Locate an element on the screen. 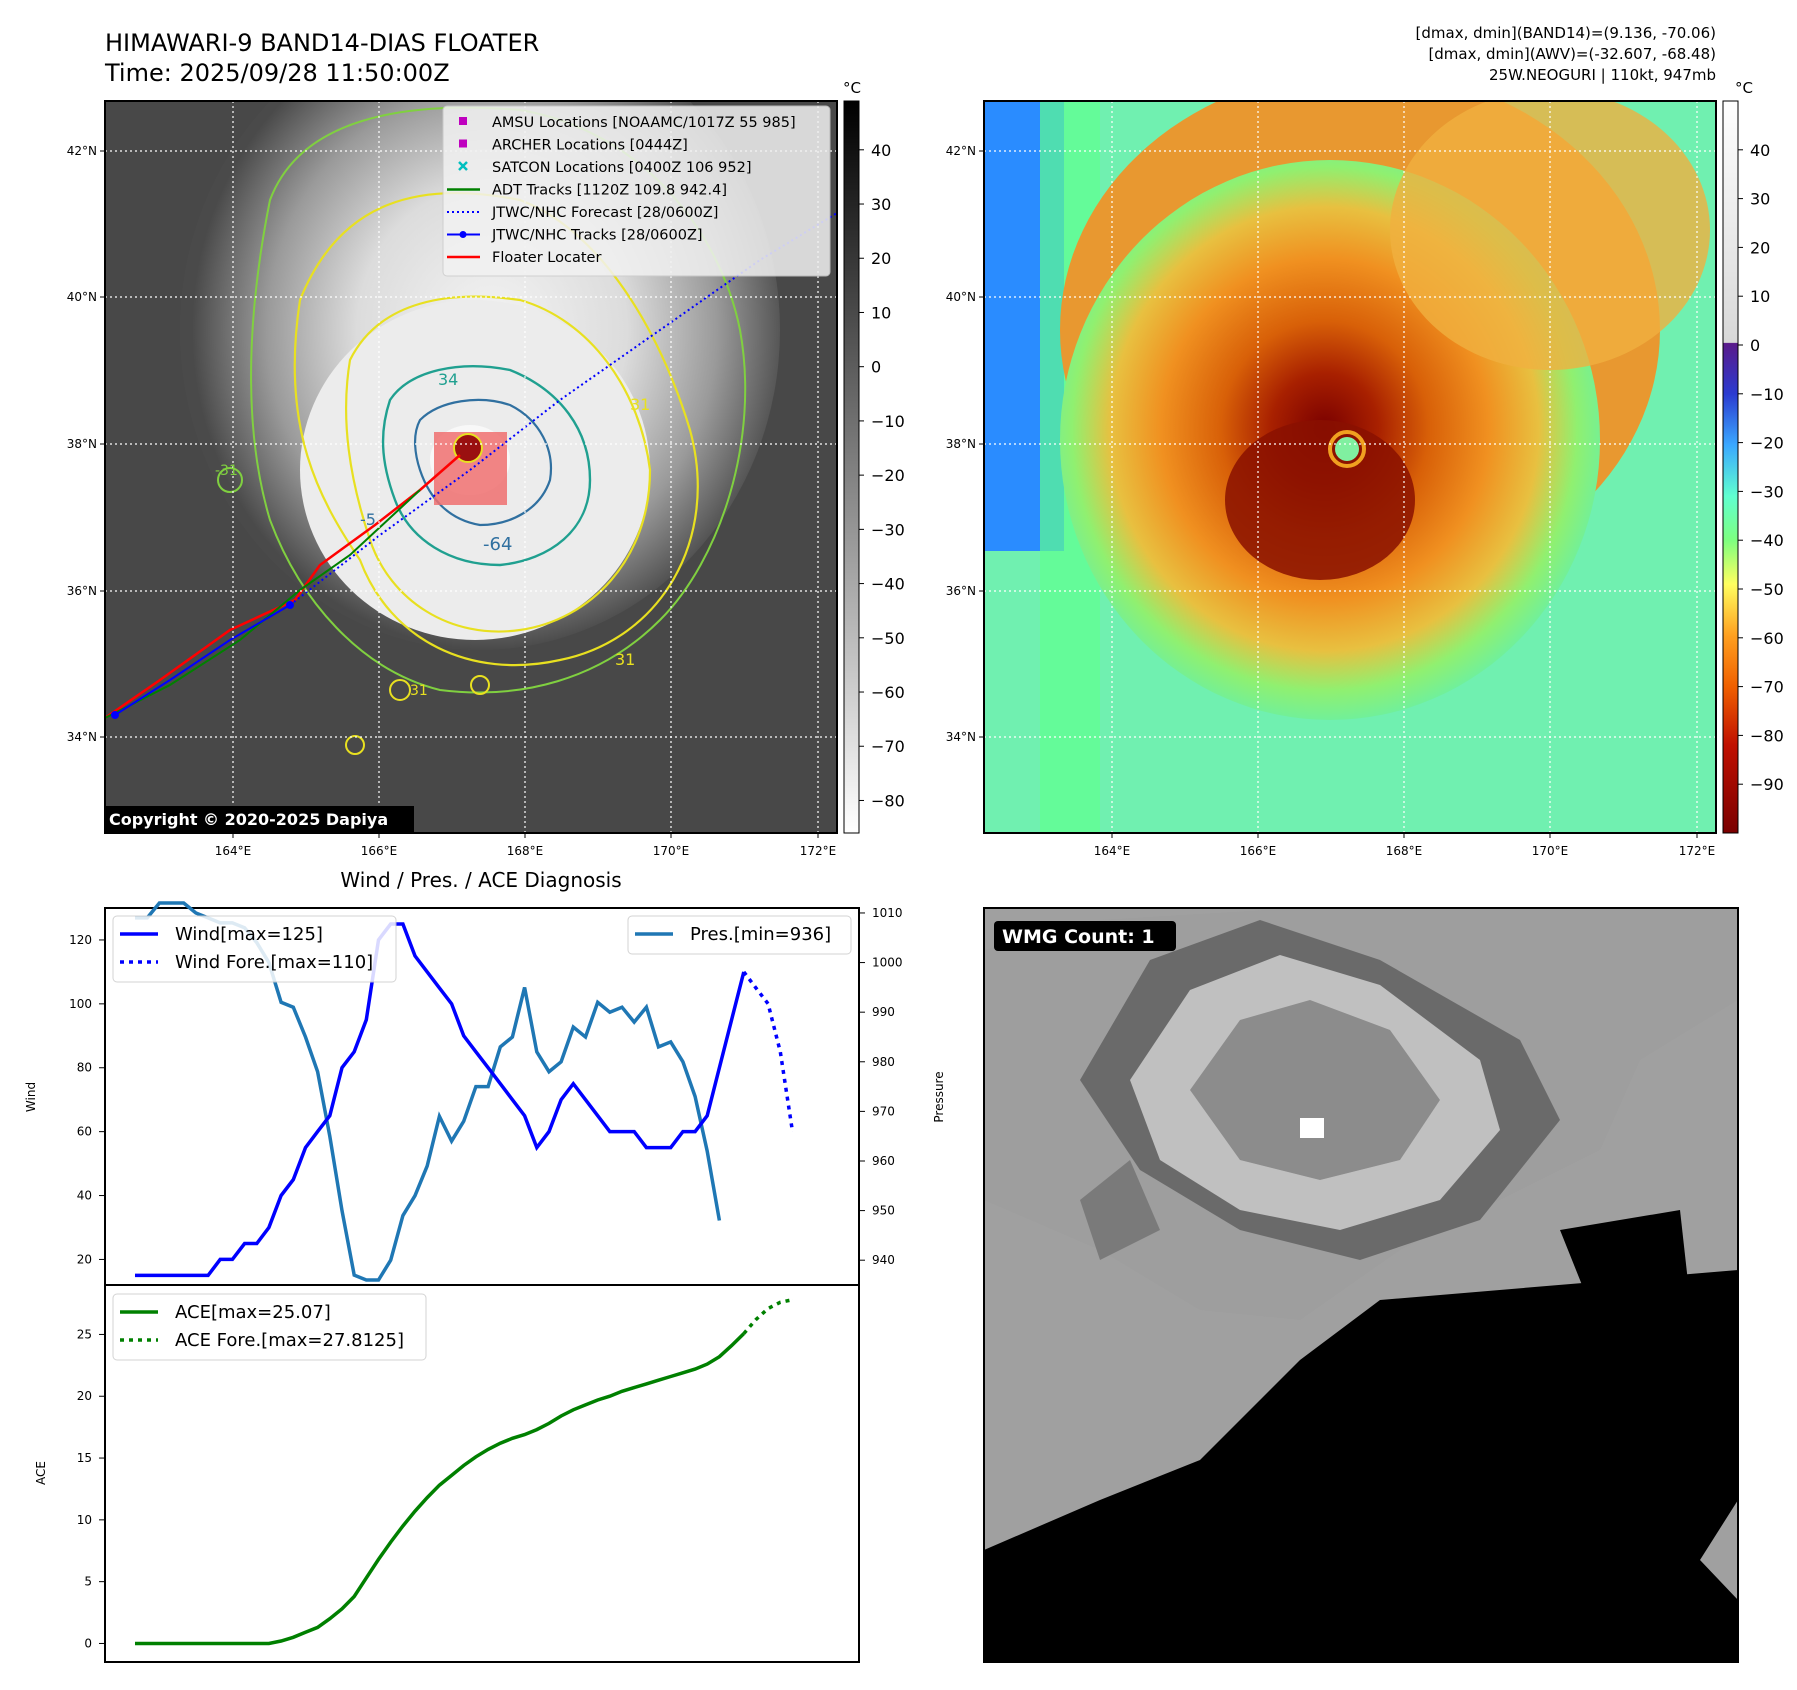 The image size is (1797, 1690). pressure-axis-tick-label: 970 is located at coordinates (883, 1111).